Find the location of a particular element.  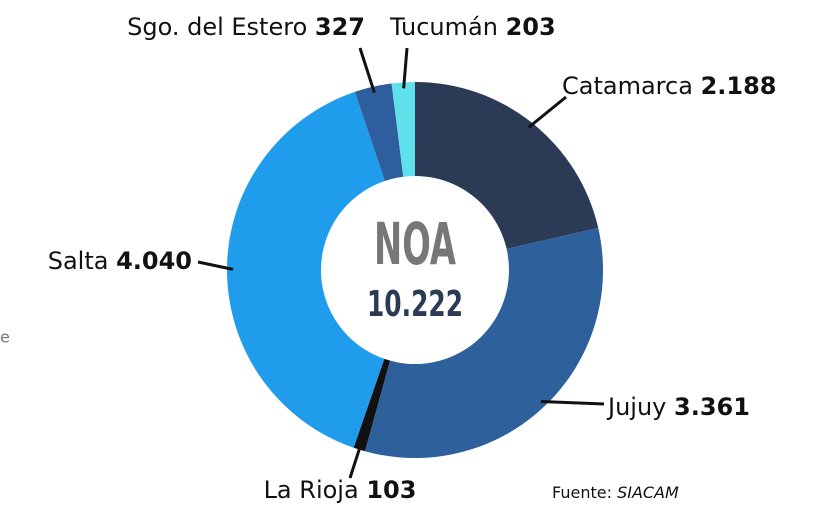

category-name: Tucumán is located at coordinates (443, 27).